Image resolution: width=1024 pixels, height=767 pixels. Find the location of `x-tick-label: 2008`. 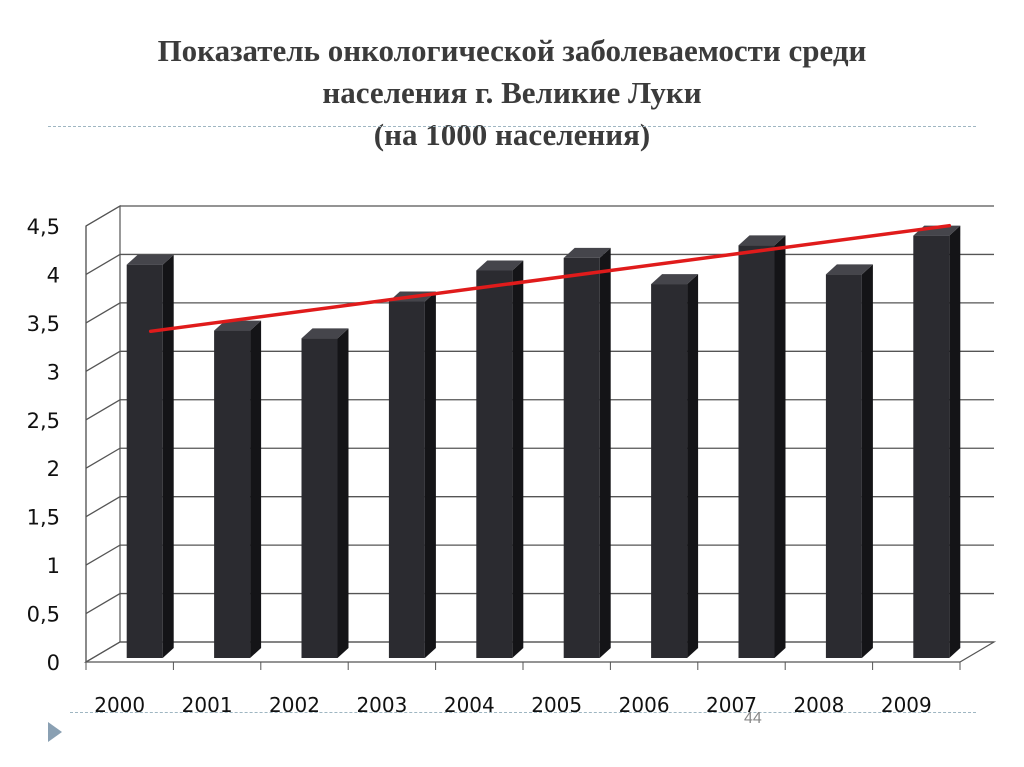

x-tick-label: 2008 is located at coordinates (818, 705).